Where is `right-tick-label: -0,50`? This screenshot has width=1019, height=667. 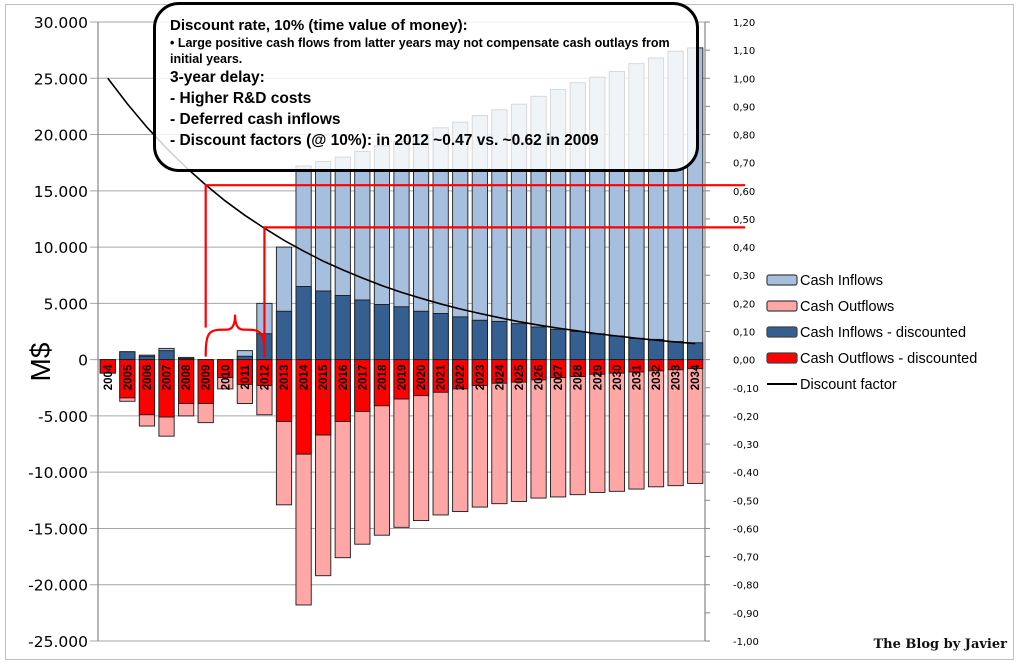 right-tick-label: -0,50 is located at coordinates (746, 501).